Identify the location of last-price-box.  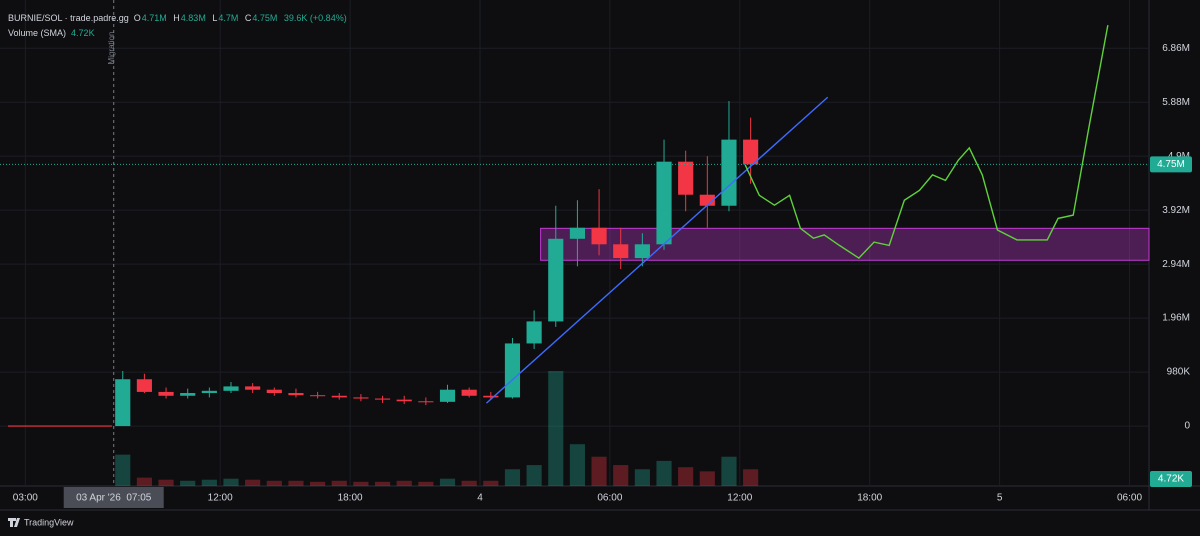
(1171, 164).